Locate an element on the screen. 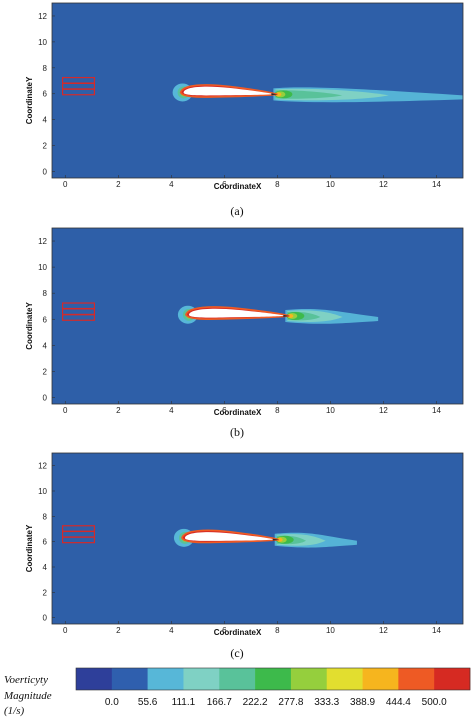 This screenshot has height=718, width=474. colorbar-tick-label: 500.0 is located at coordinates (434, 702).